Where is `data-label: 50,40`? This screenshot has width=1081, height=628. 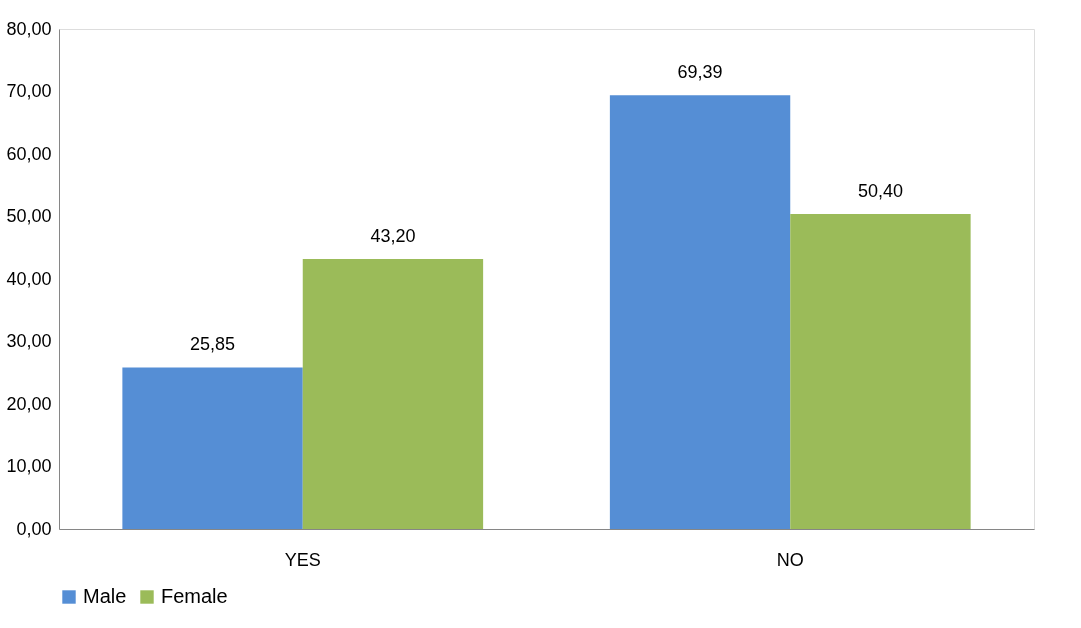
data-label: 50,40 is located at coordinates (880, 191).